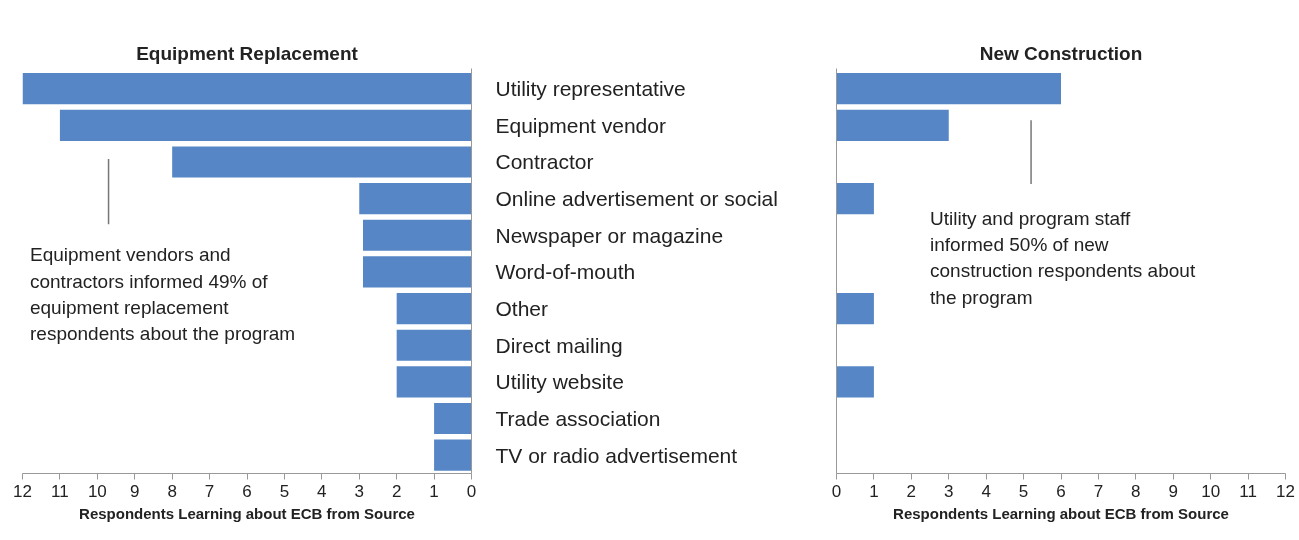 The width and height of the screenshot is (1299, 540). Describe the element at coordinates (559, 345) in the screenshot. I see `y-tick-label: Direct mailing` at that location.